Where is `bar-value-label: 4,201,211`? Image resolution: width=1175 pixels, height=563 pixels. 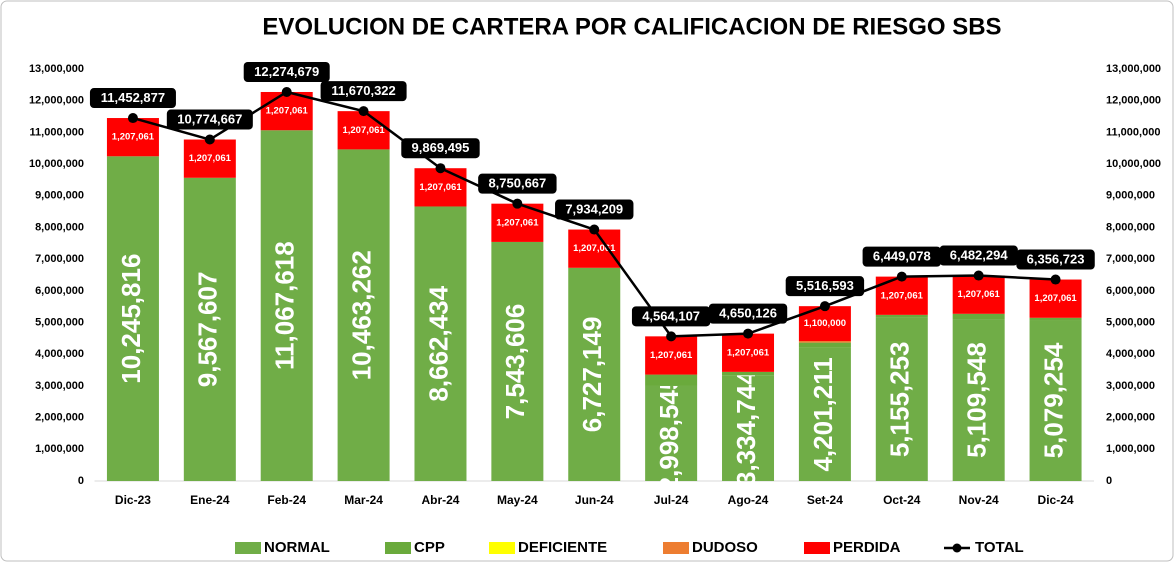
bar-value-label: 4,201,211 is located at coordinates (823, 414).